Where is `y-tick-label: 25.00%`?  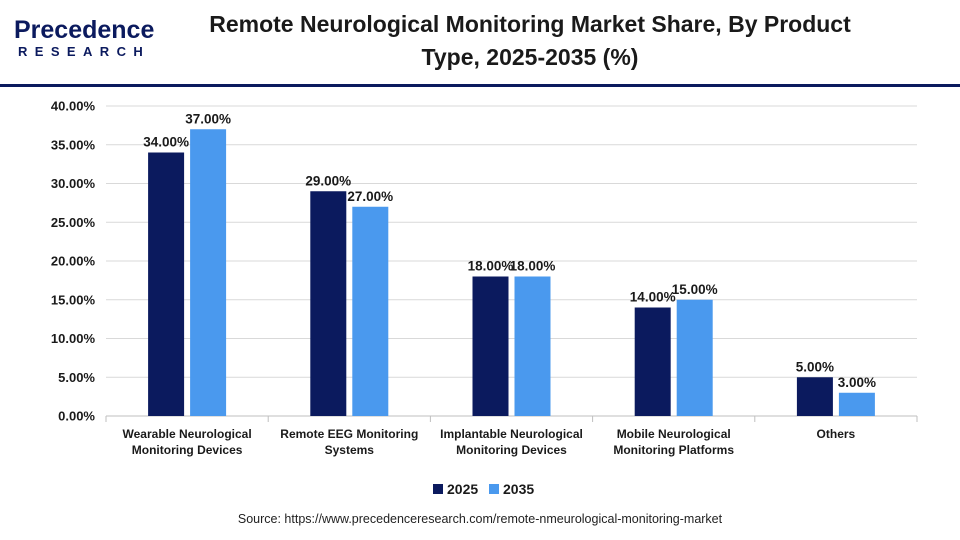
y-tick-label: 25.00% is located at coordinates (73, 222).